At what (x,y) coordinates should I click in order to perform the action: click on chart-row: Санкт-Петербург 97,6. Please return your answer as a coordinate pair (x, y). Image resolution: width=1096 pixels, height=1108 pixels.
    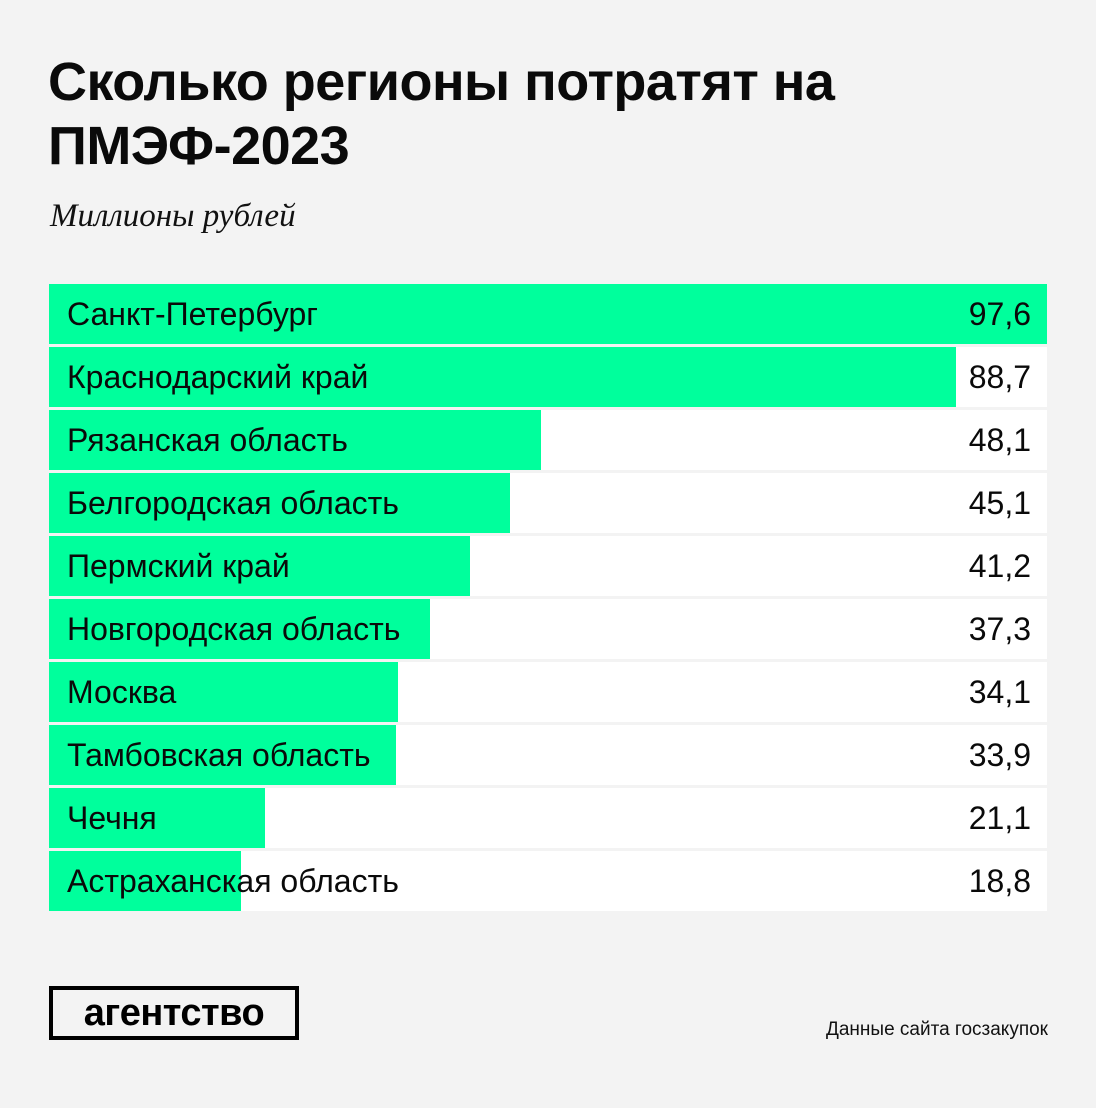
    Looking at the image, I should click on (548, 314).